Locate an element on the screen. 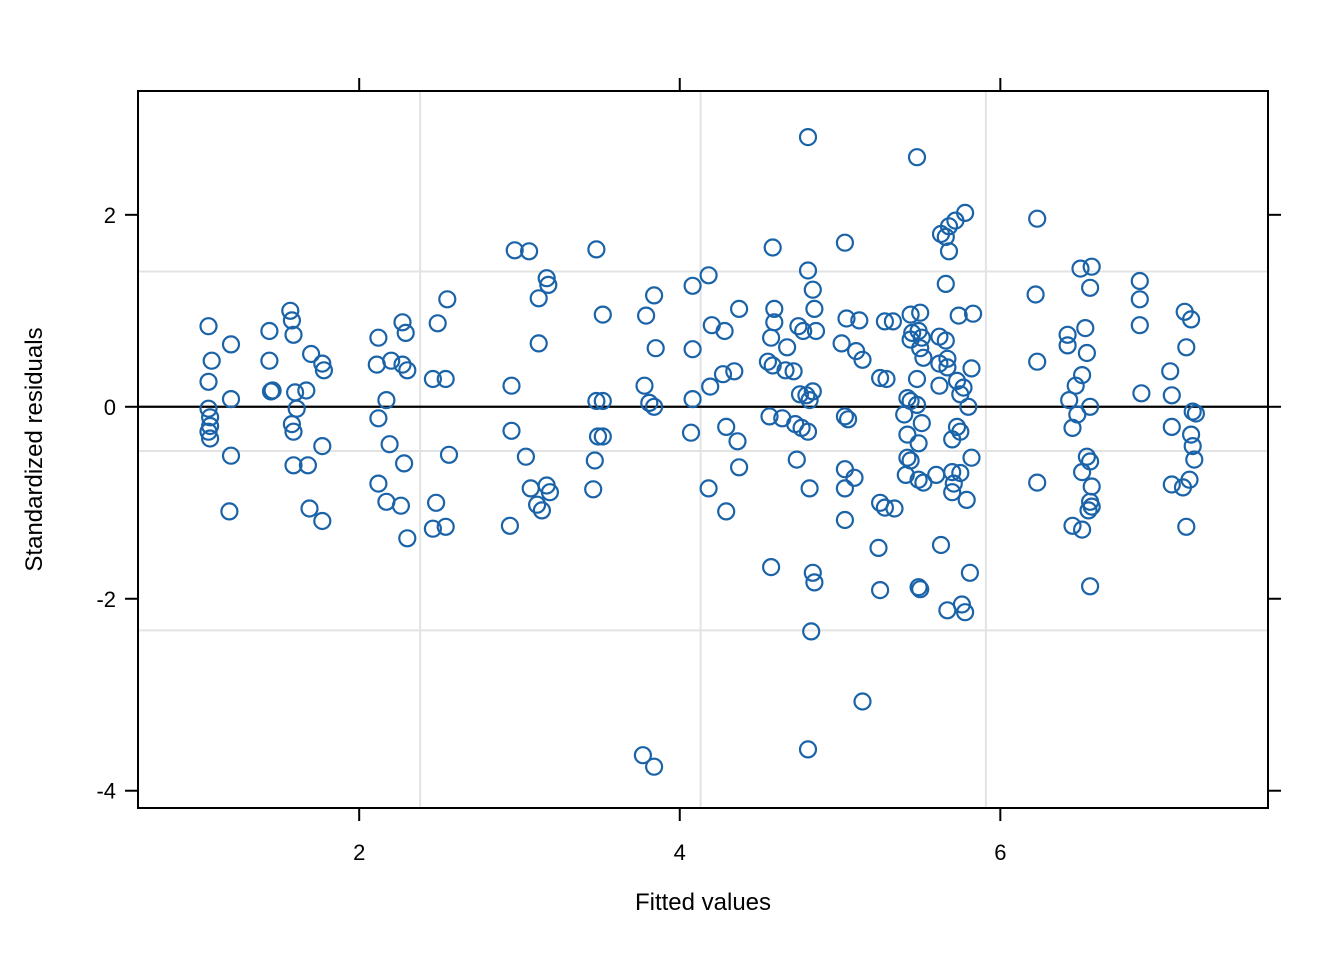  x-axis-label: Fitted values is located at coordinates (703, 902).